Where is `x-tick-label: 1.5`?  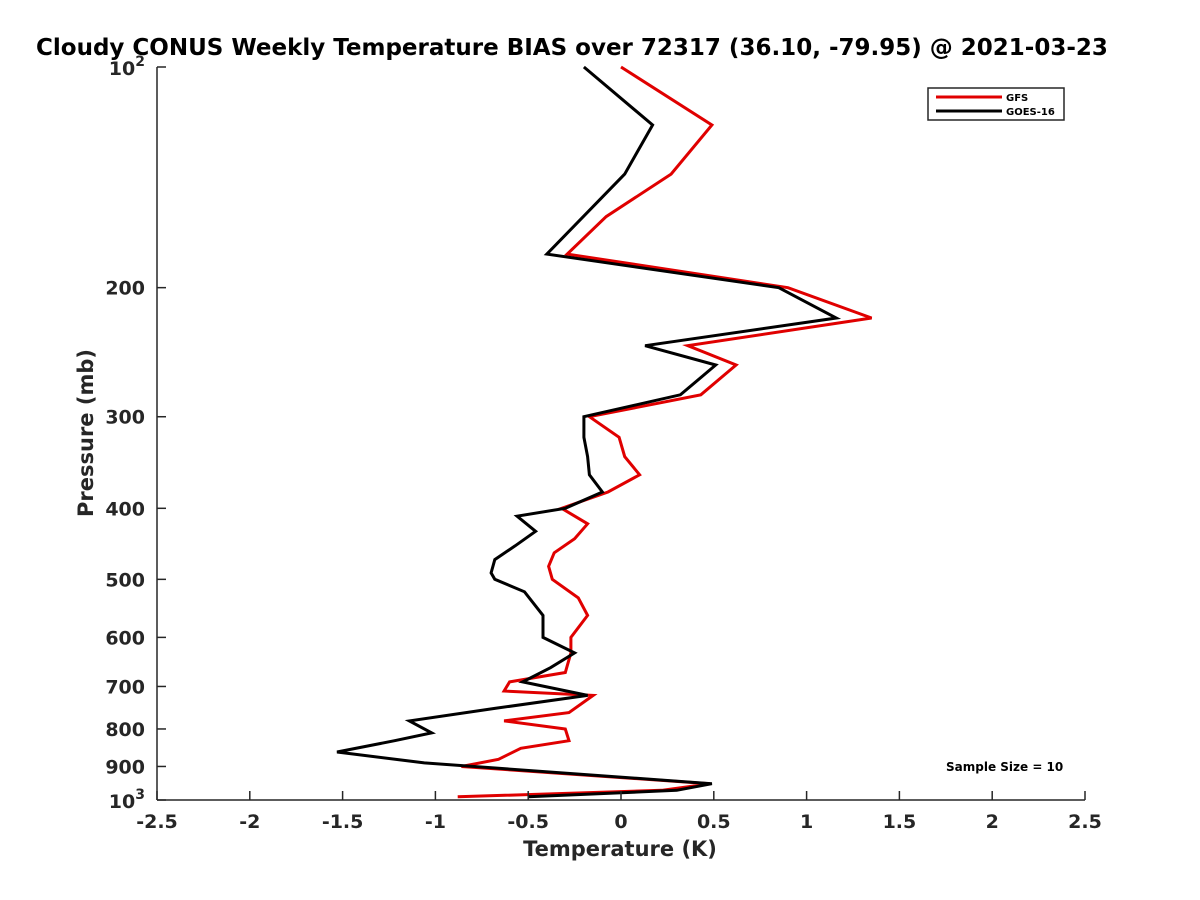 x-tick-label: 1.5 is located at coordinates (900, 822).